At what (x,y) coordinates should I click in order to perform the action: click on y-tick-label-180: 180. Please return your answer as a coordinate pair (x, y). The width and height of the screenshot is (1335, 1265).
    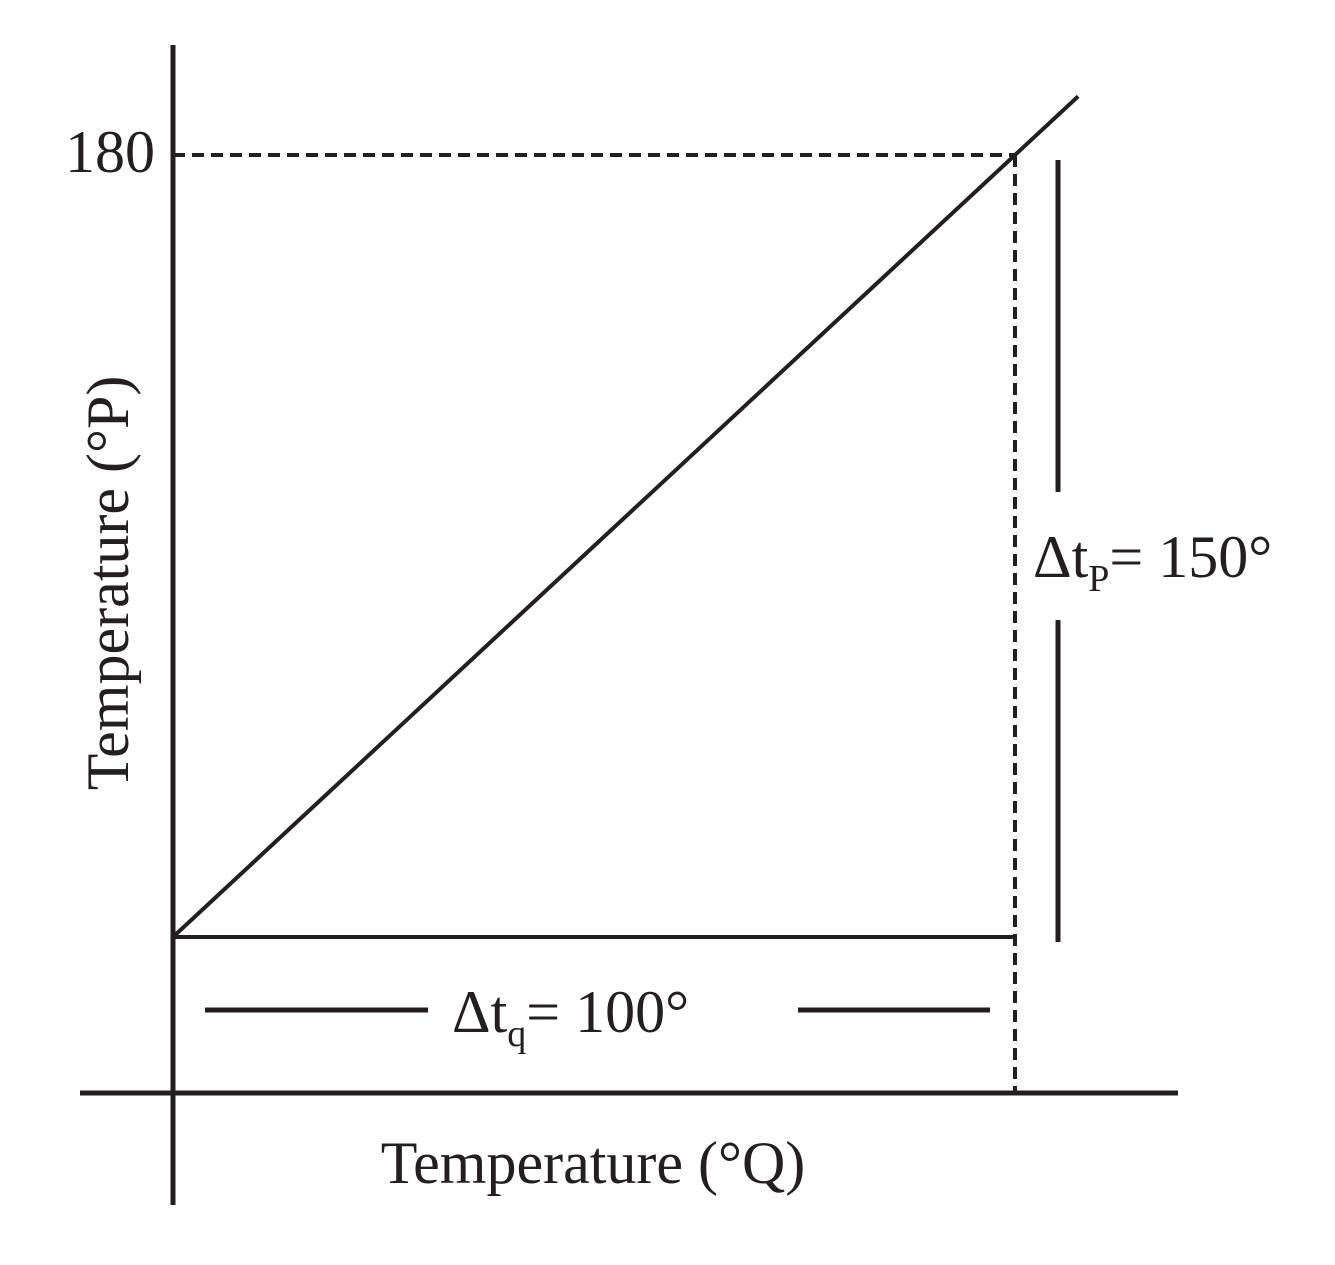
    Looking at the image, I should click on (110, 152).